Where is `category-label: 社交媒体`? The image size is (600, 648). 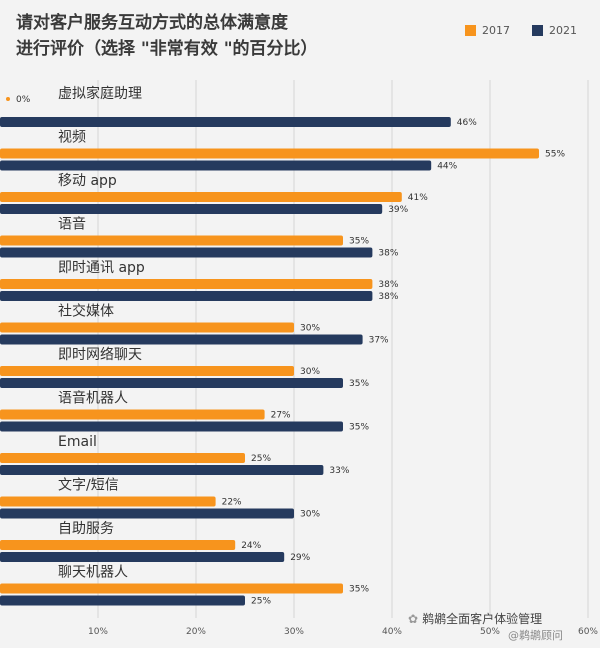
category-label: 社交媒体 is located at coordinates (86, 311).